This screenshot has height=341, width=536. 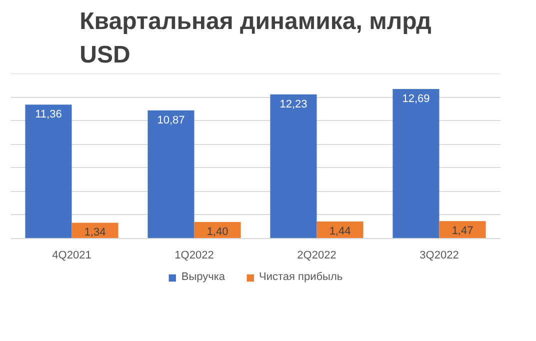 What do you see at coordinates (72, 256) in the screenshot?
I see `x-tick-label: 4Q2021` at bounding box center [72, 256].